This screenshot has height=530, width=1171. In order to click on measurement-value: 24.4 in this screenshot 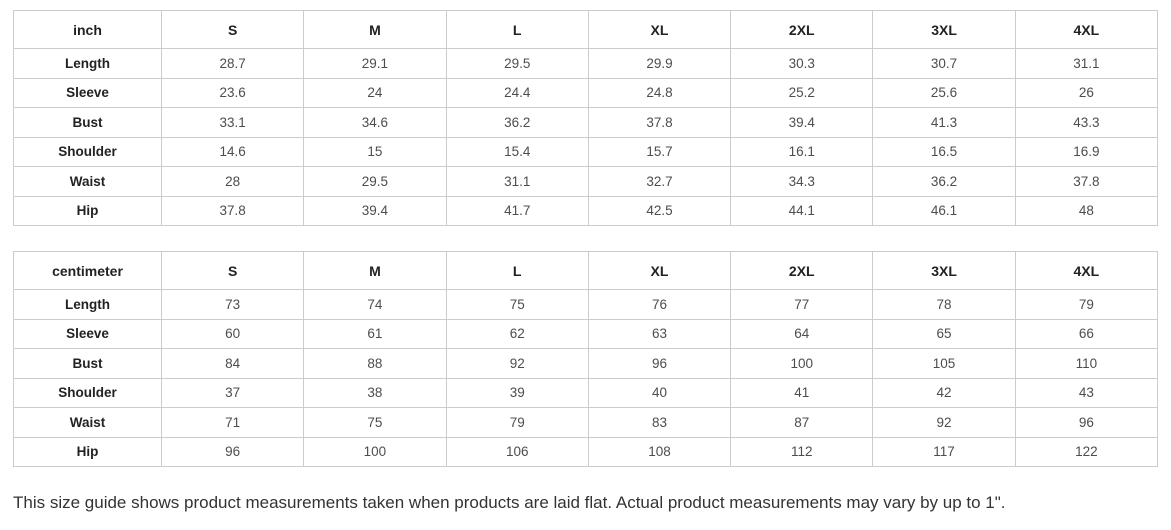, I will do `click(517, 92)`.